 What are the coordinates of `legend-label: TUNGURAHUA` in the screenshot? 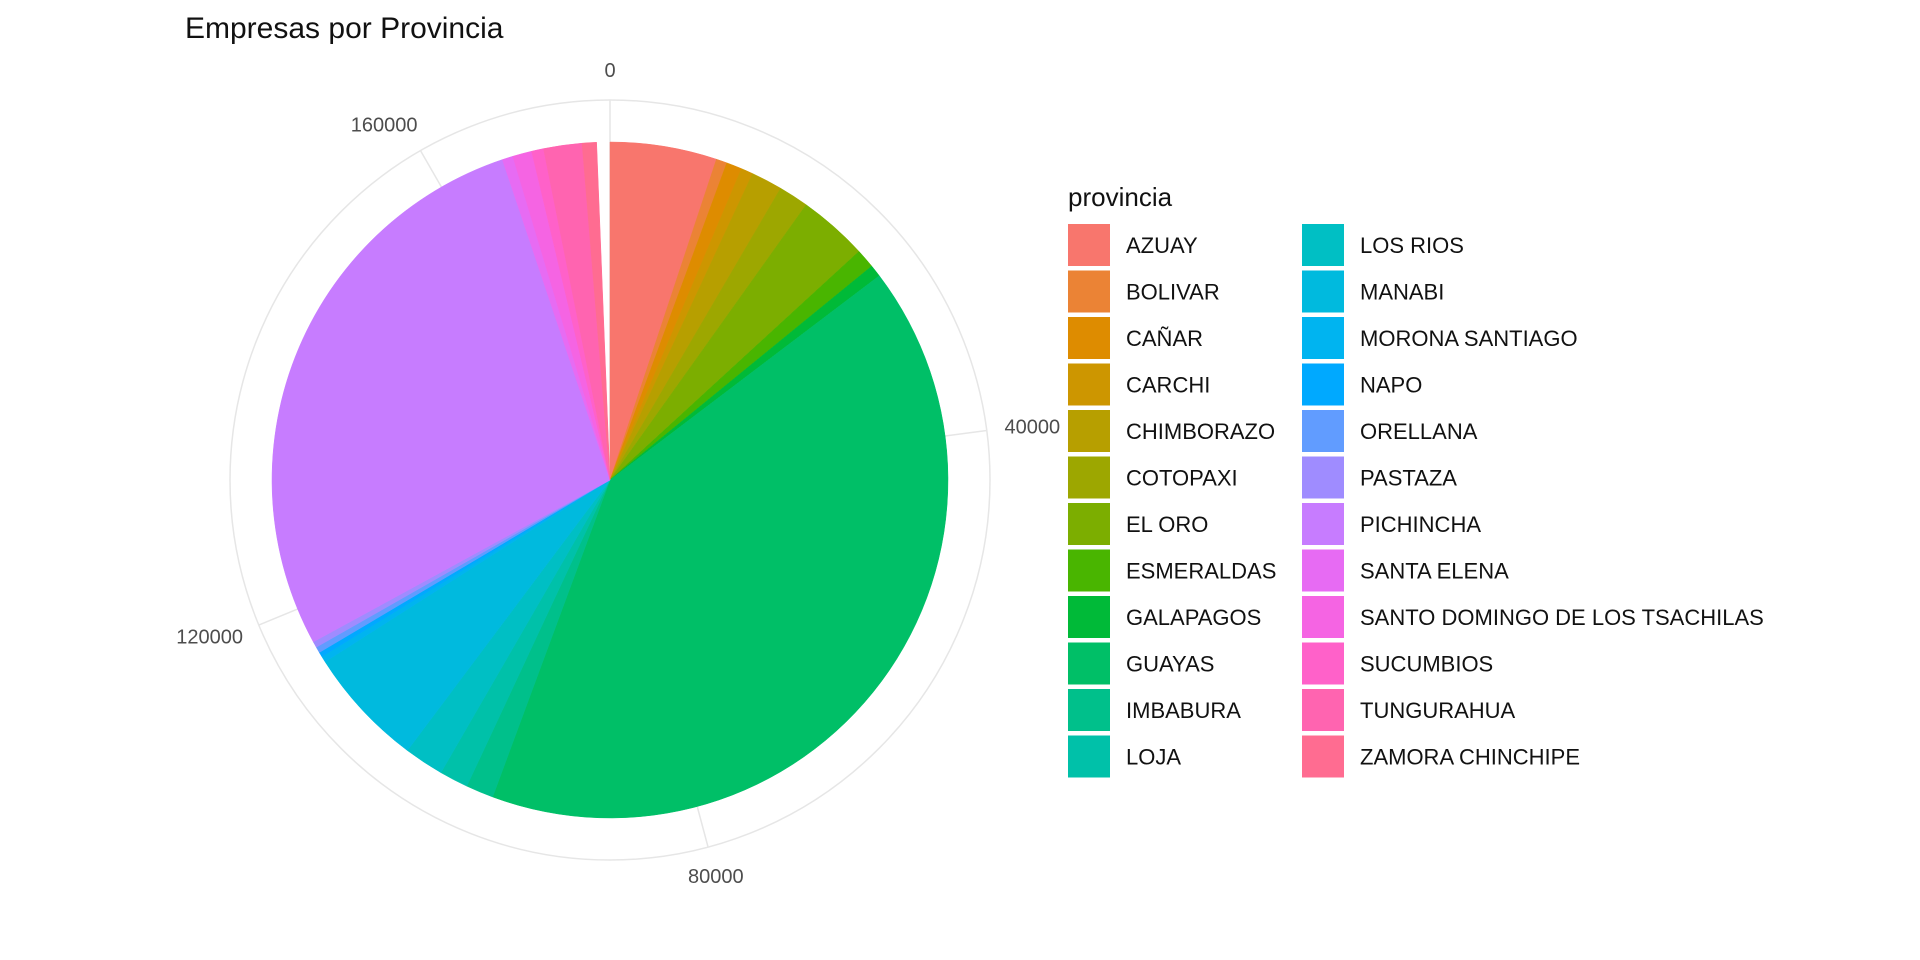 It's located at (1438, 710).